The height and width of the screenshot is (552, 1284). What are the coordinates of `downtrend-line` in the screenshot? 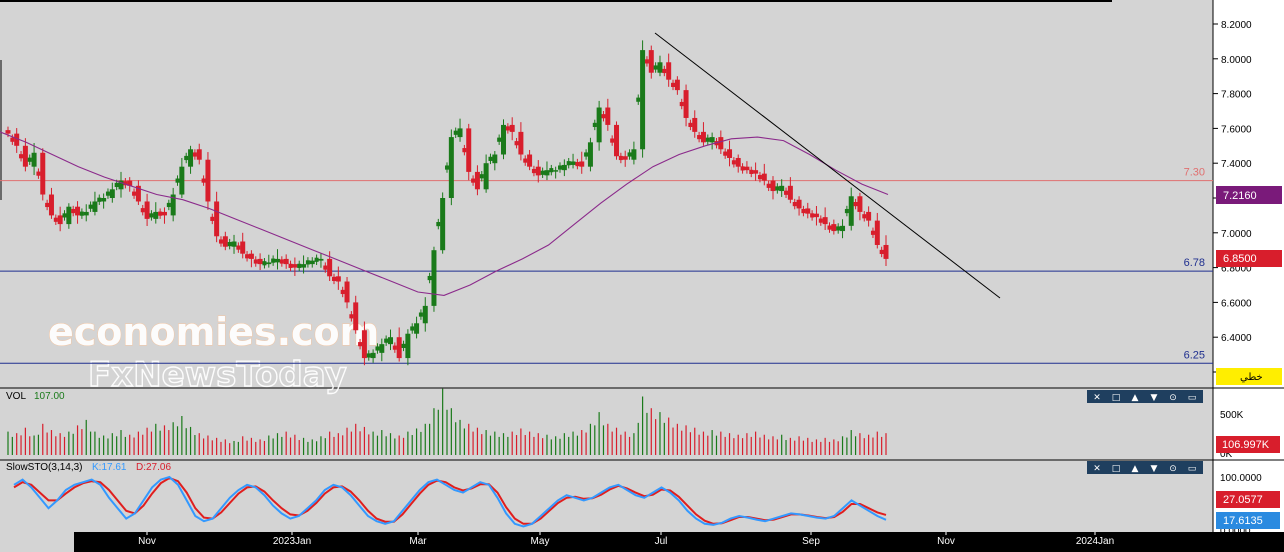 It's located at (827, 165).